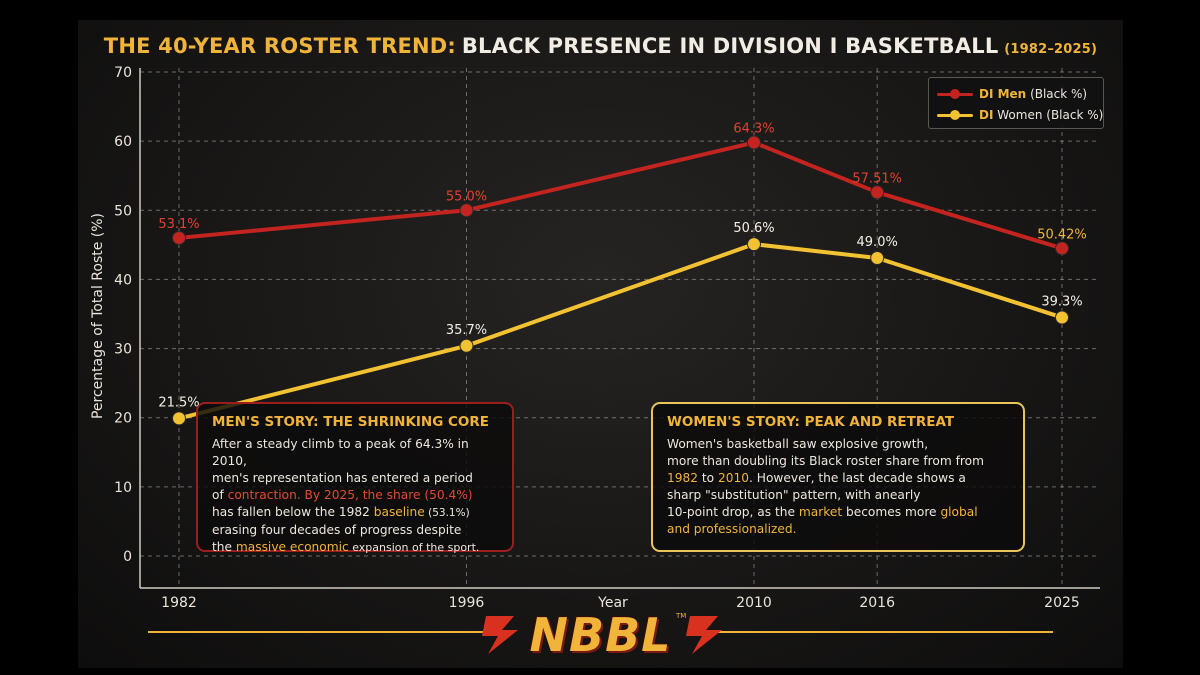  I want to click on x-tick-label: 2016, so click(877, 603).